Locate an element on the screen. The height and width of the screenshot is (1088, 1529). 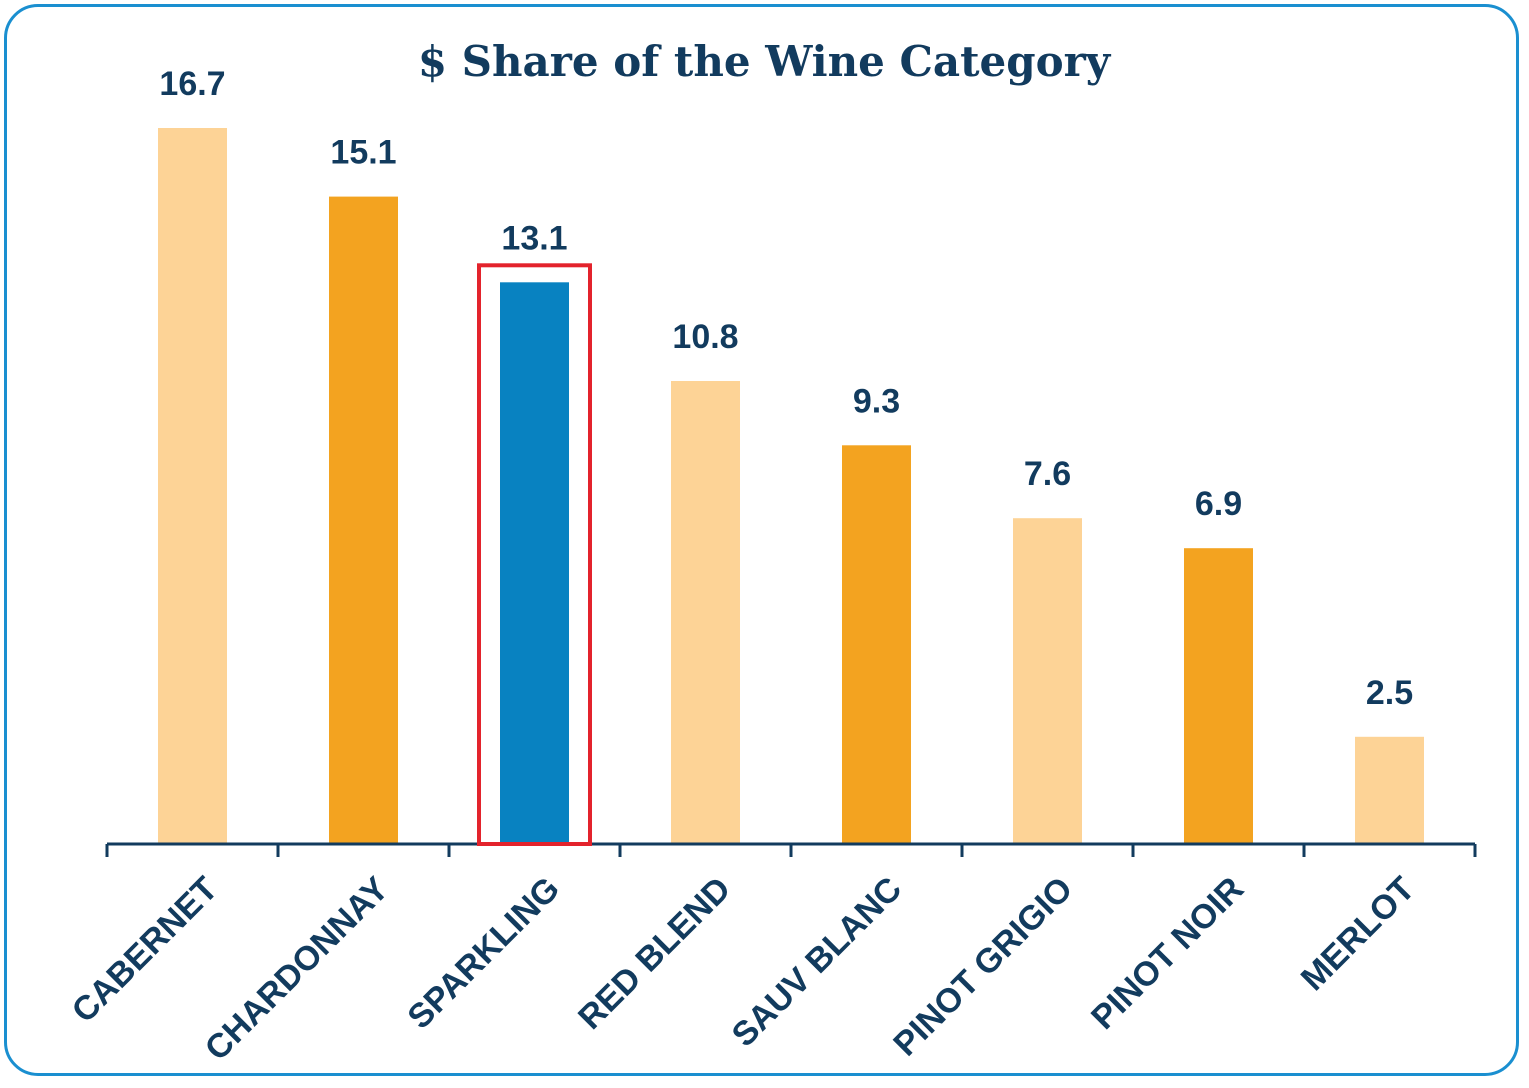
value-label-merlot: 2.5 is located at coordinates (1389, 693).